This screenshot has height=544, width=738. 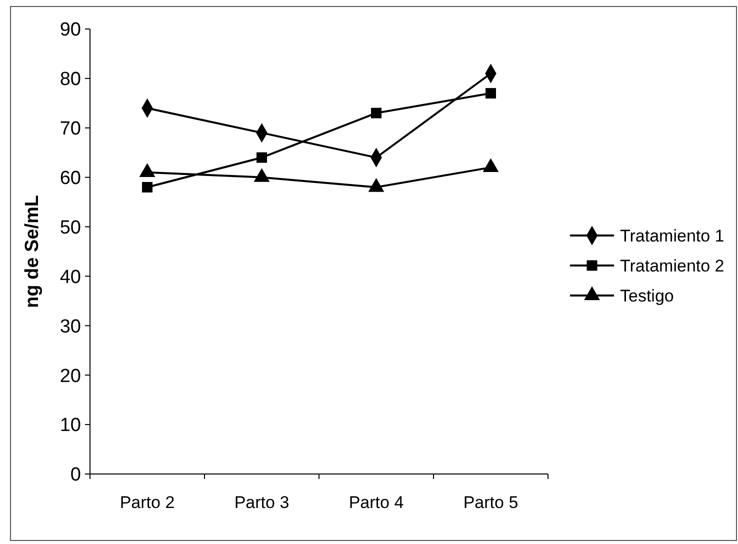 What do you see at coordinates (70, 425) in the screenshot?
I see `y-tick-label: 10` at bounding box center [70, 425].